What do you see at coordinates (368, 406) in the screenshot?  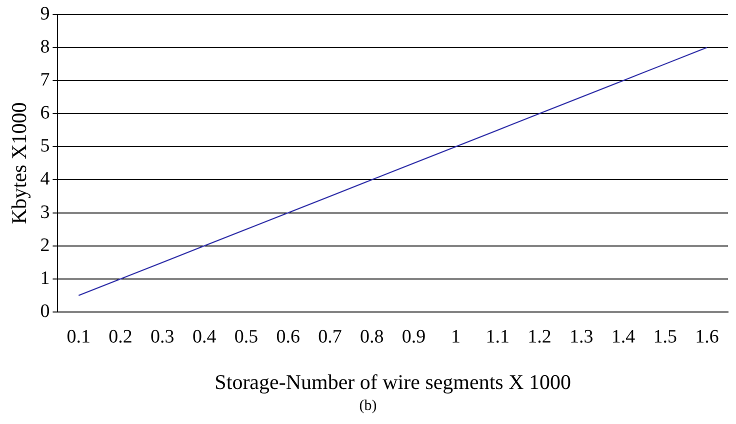 I see `text: (b)` at bounding box center [368, 406].